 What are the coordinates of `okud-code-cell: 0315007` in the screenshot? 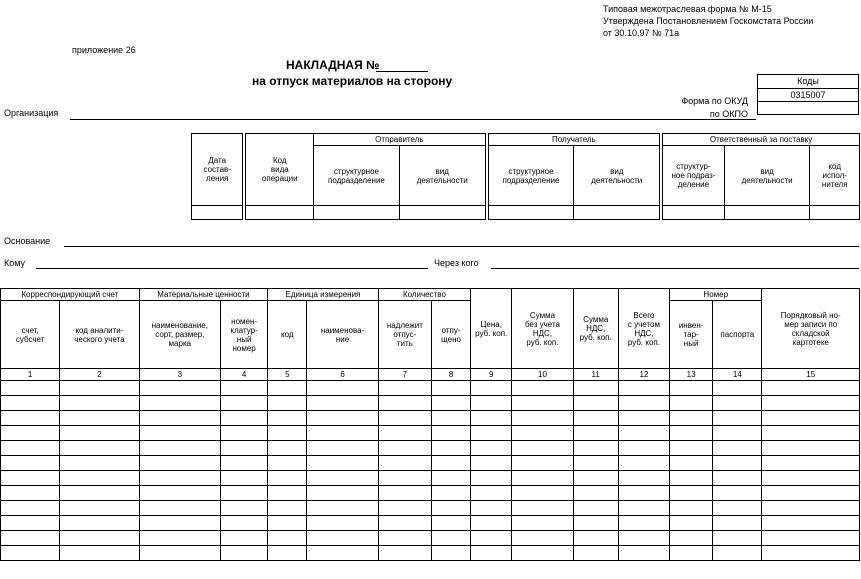 It's located at (808, 95).